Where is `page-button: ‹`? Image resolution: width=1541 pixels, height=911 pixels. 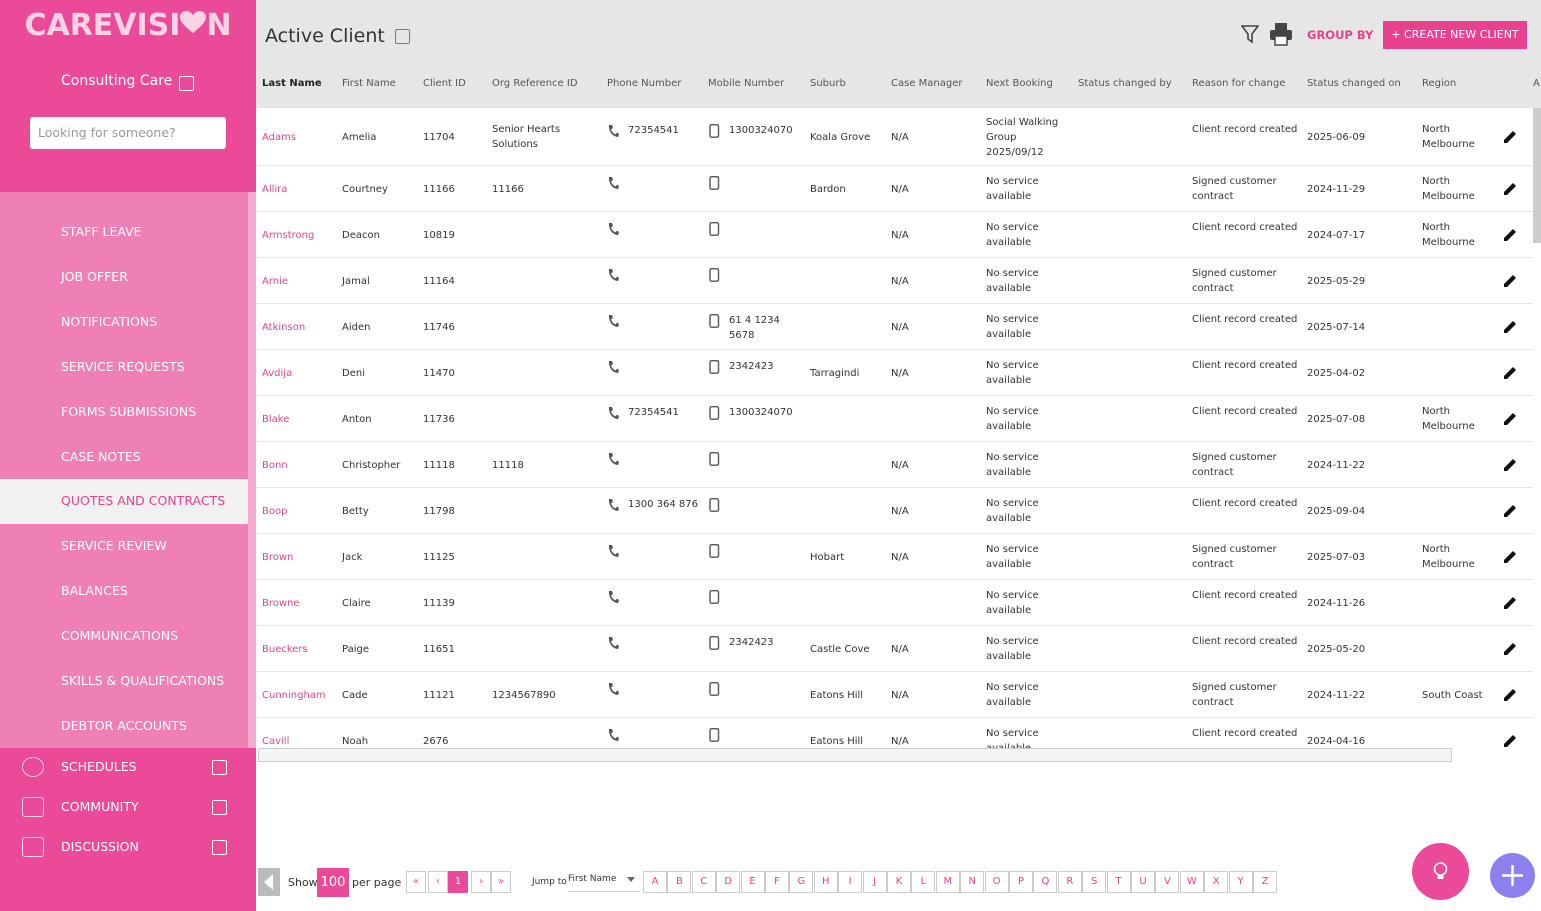
page-button: ‹ is located at coordinates (438, 882).